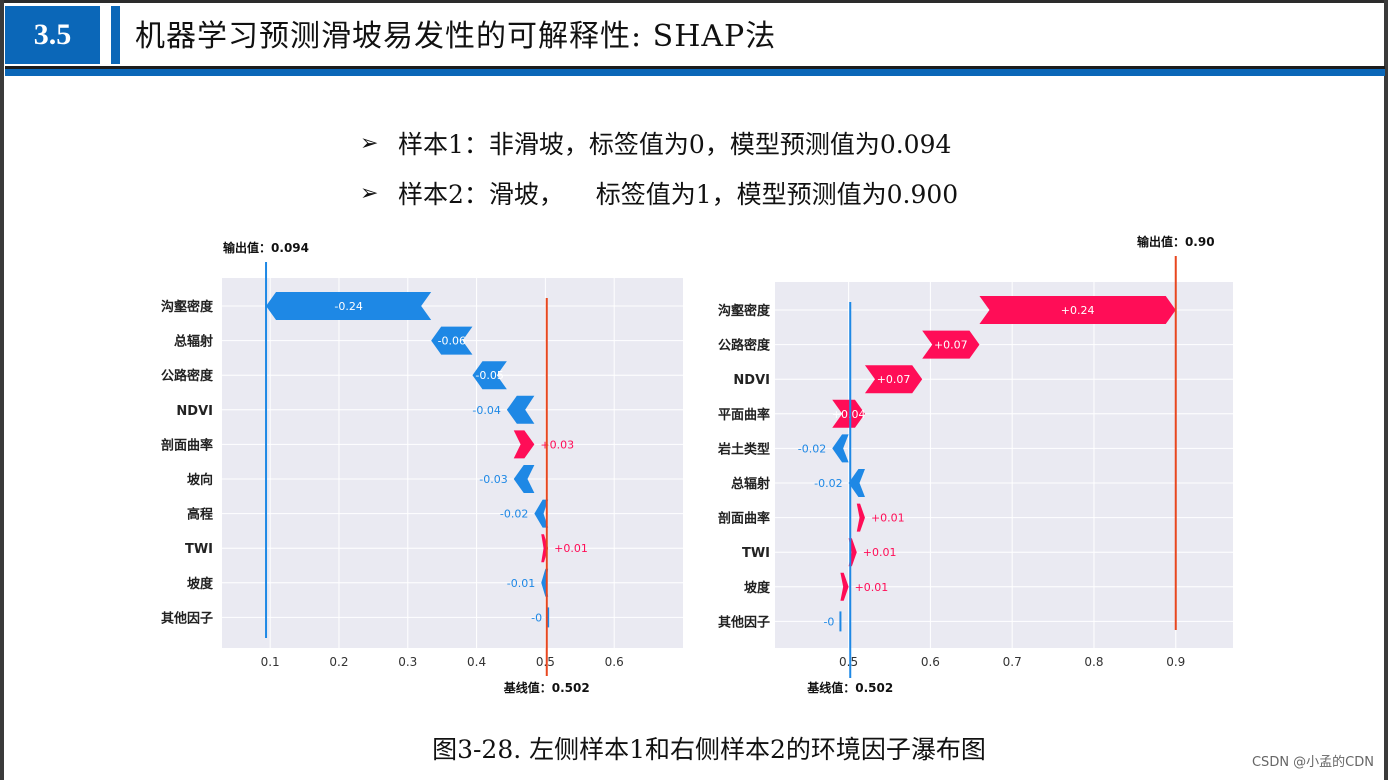 The image size is (1388, 780). I want to click on header-rule-dark, so click(695, 67).